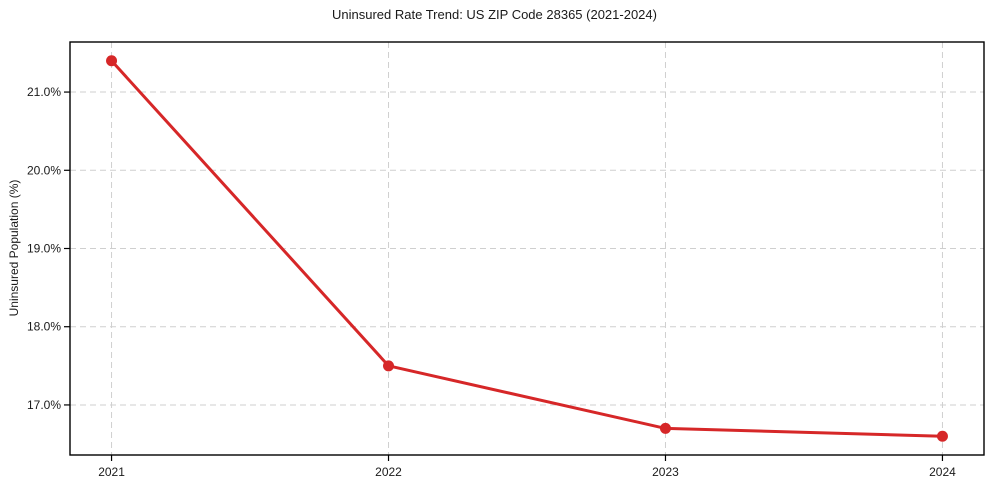 Image resolution: width=989 pixels, height=490 pixels. What do you see at coordinates (44, 405) in the screenshot?
I see `y-tick-label: 17.0%` at bounding box center [44, 405].